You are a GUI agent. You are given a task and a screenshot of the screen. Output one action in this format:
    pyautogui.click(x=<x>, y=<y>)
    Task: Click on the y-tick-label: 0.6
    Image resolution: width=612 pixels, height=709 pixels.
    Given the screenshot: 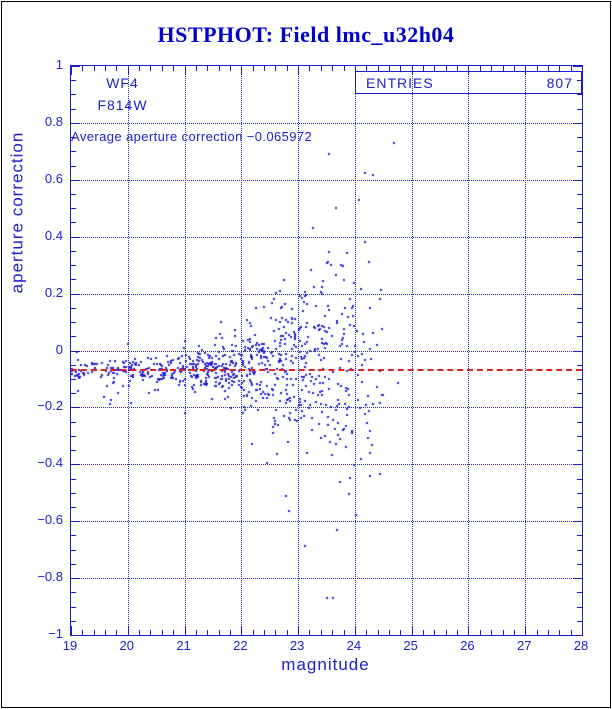 What is the action you would take?
    pyautogui.click(x=53, y=178)
    